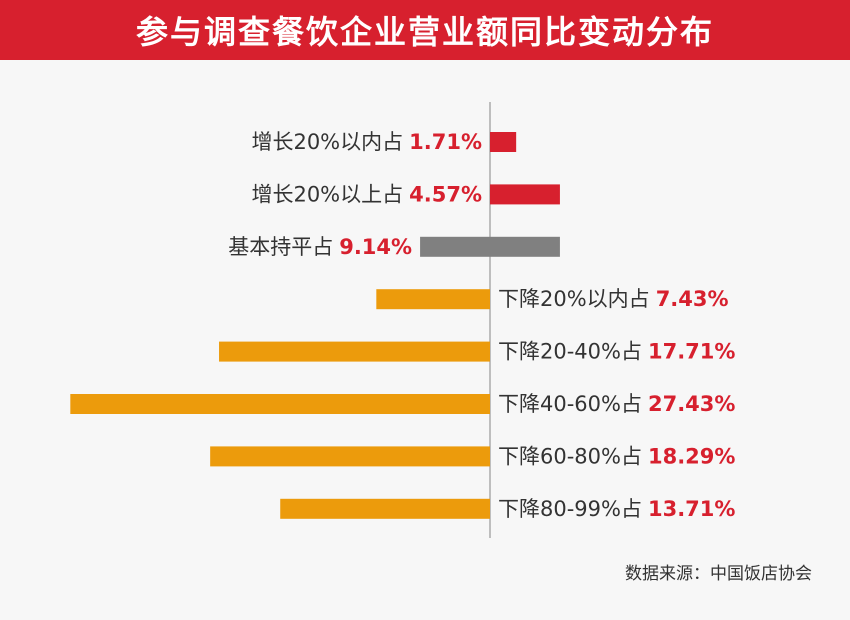 This screenshot has width=850, height=620. I want to click on category-label: 增长20%以内占, so click(327, 142).